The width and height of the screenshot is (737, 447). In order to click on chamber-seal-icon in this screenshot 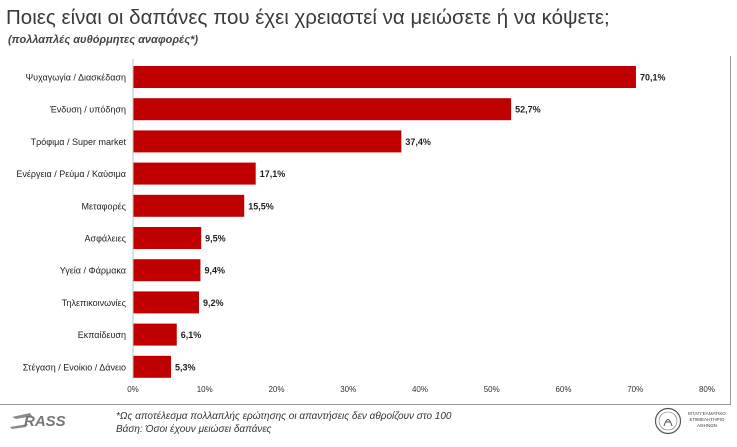, I will do `click(668, 421)`.